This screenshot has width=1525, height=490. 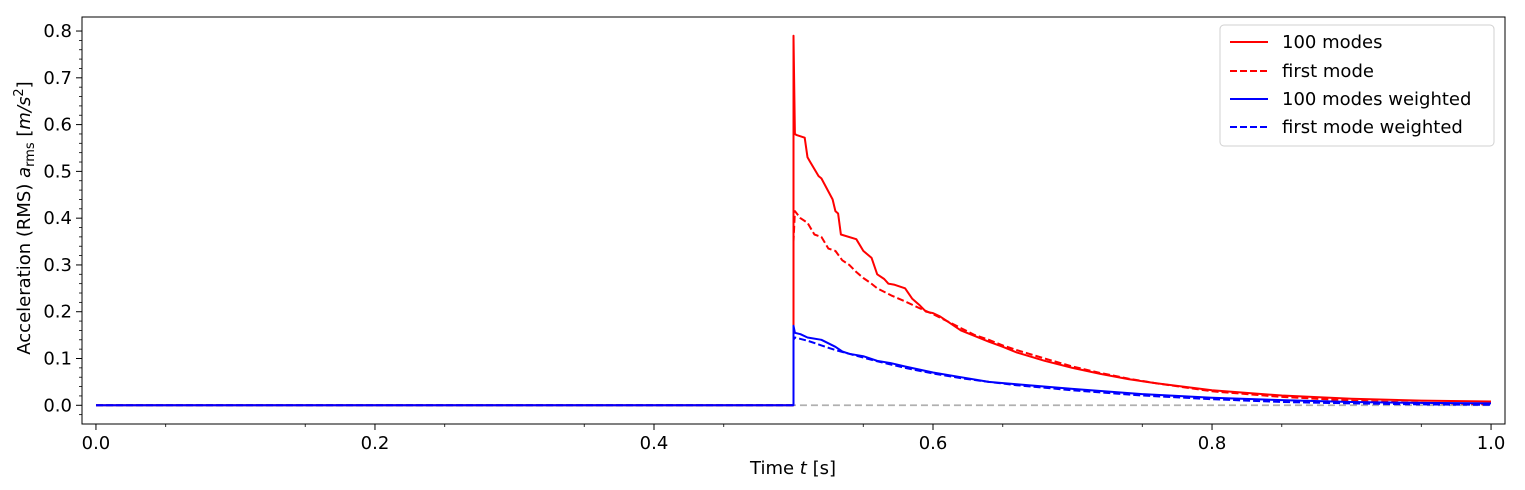 What do you see at coordinates (57, 171) in the screenshot?
I see `y-tick-label: 0.5` at bounding box center [57, 171].